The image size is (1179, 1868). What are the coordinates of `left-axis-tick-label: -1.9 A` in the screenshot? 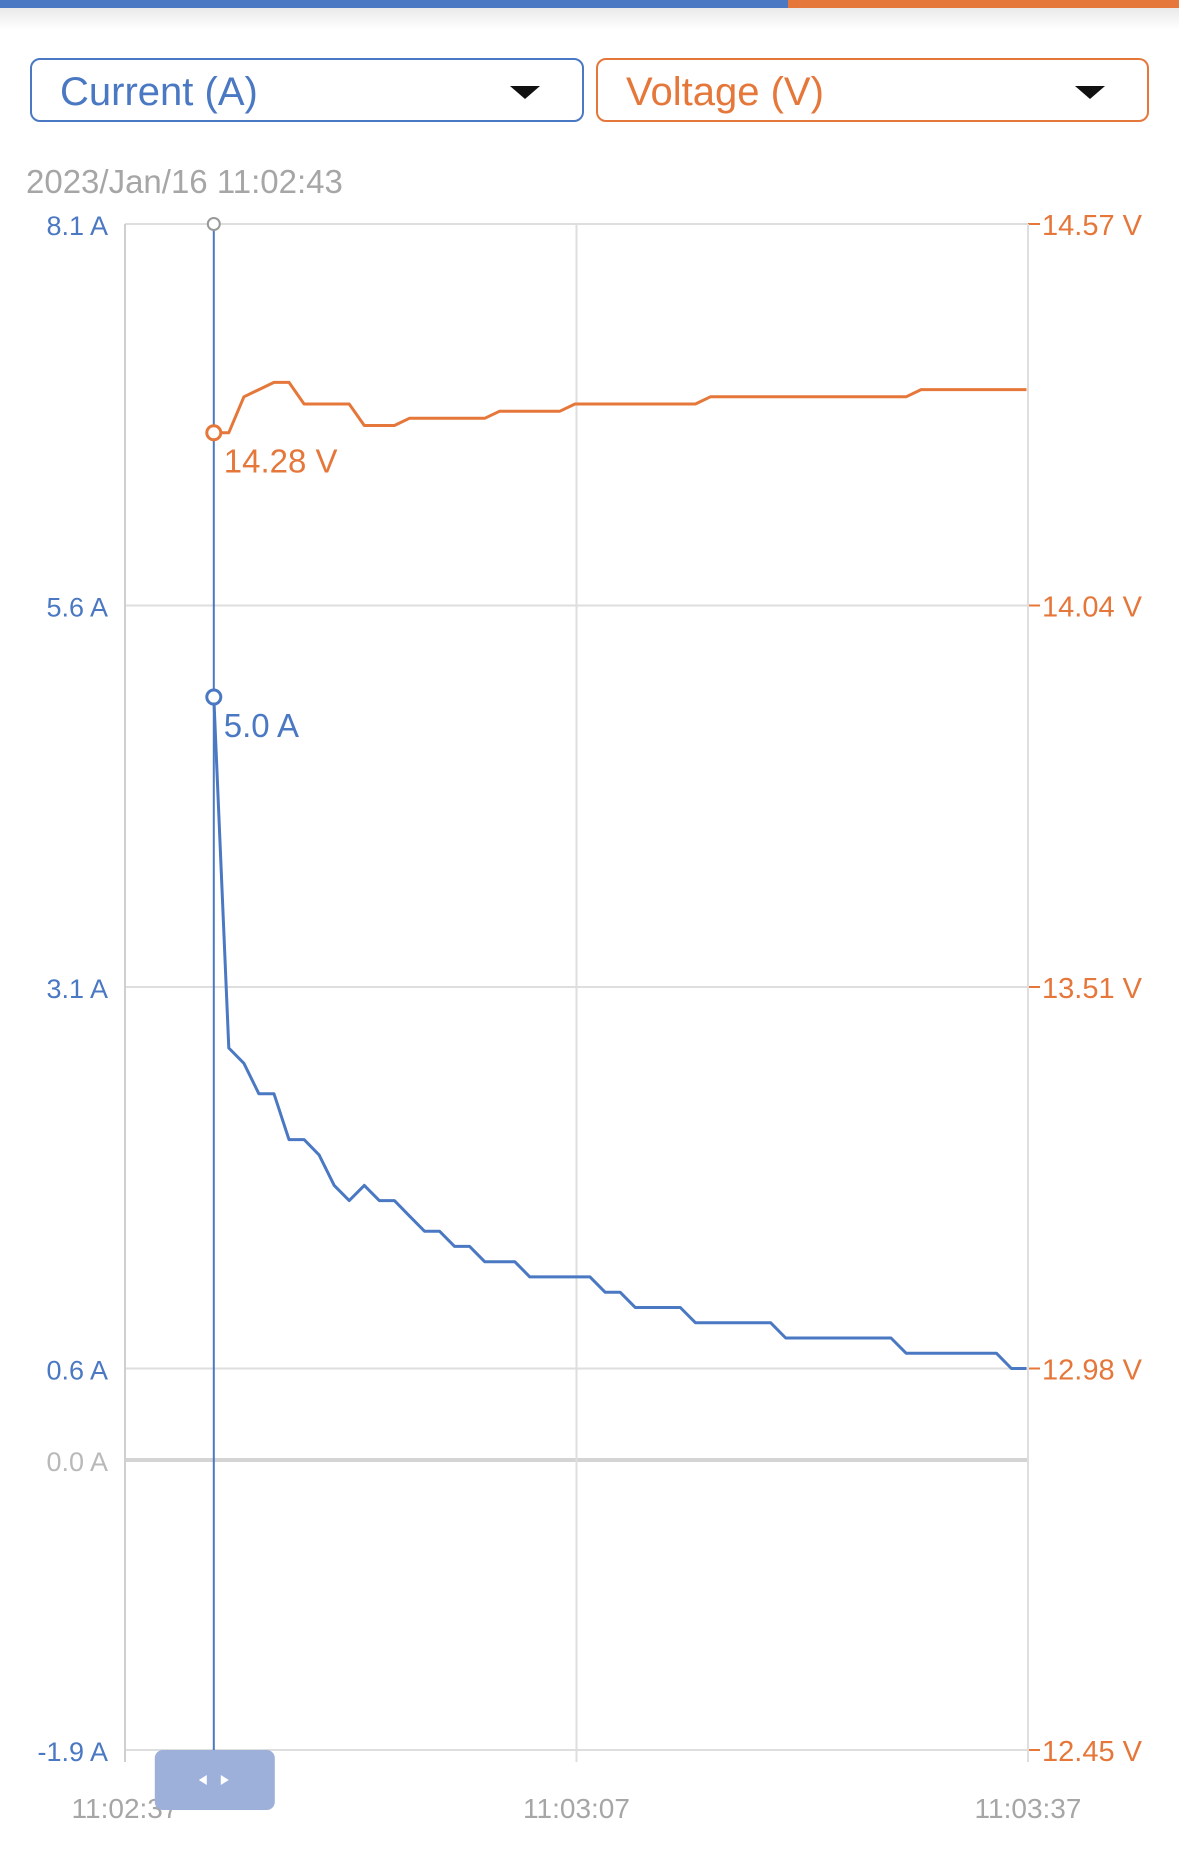 It's located at (72, 1752).